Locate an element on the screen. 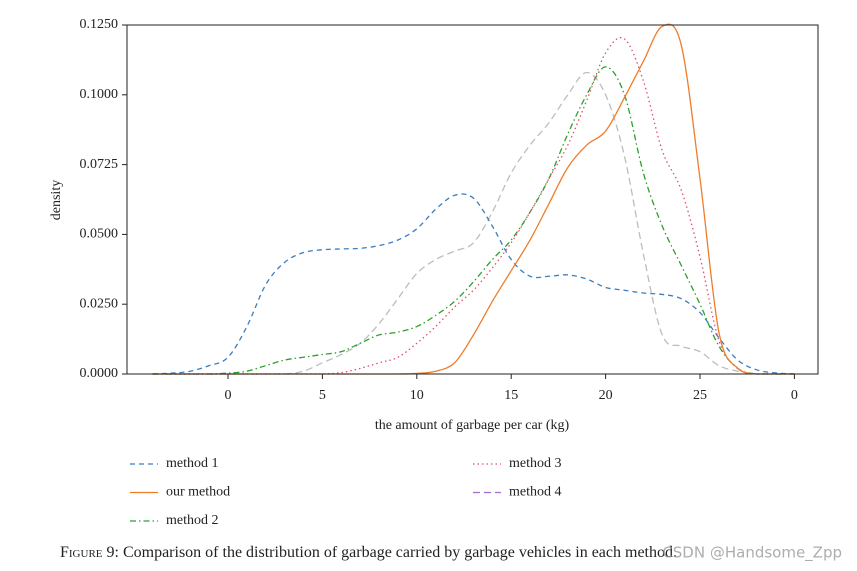 This screenshot has height=571, width=857. y-axis-label: density is located at coordinates (56, 200).